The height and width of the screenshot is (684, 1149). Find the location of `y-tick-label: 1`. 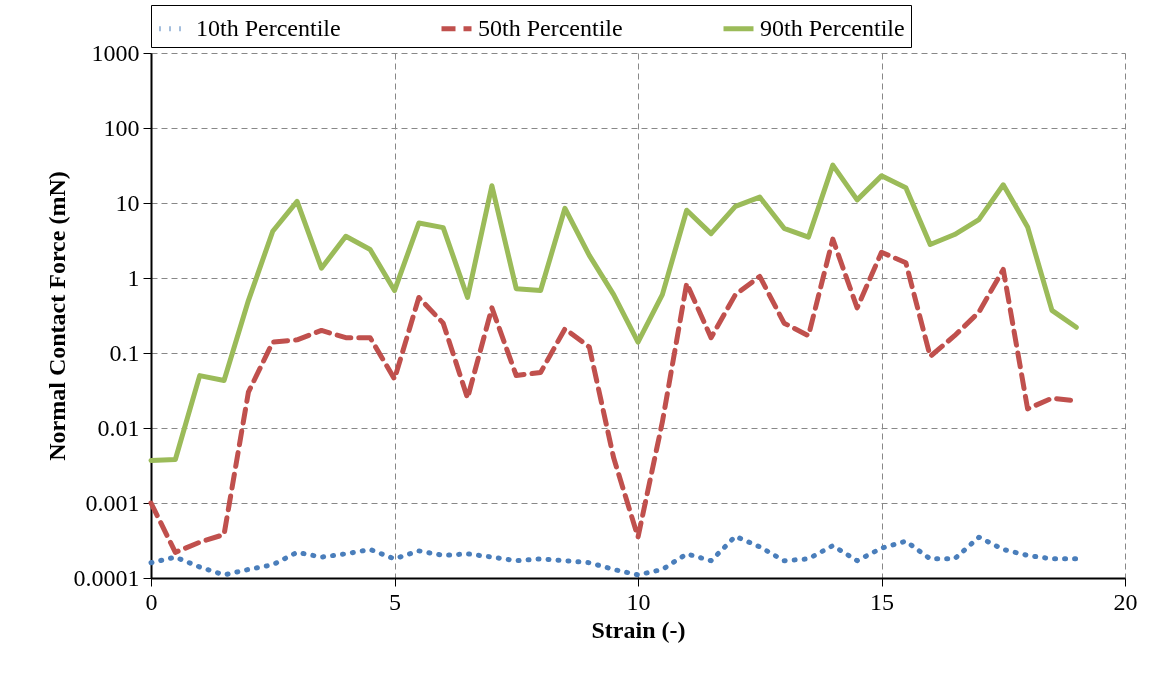

y-tick-label: 1 is located at coordinates (133, 277).